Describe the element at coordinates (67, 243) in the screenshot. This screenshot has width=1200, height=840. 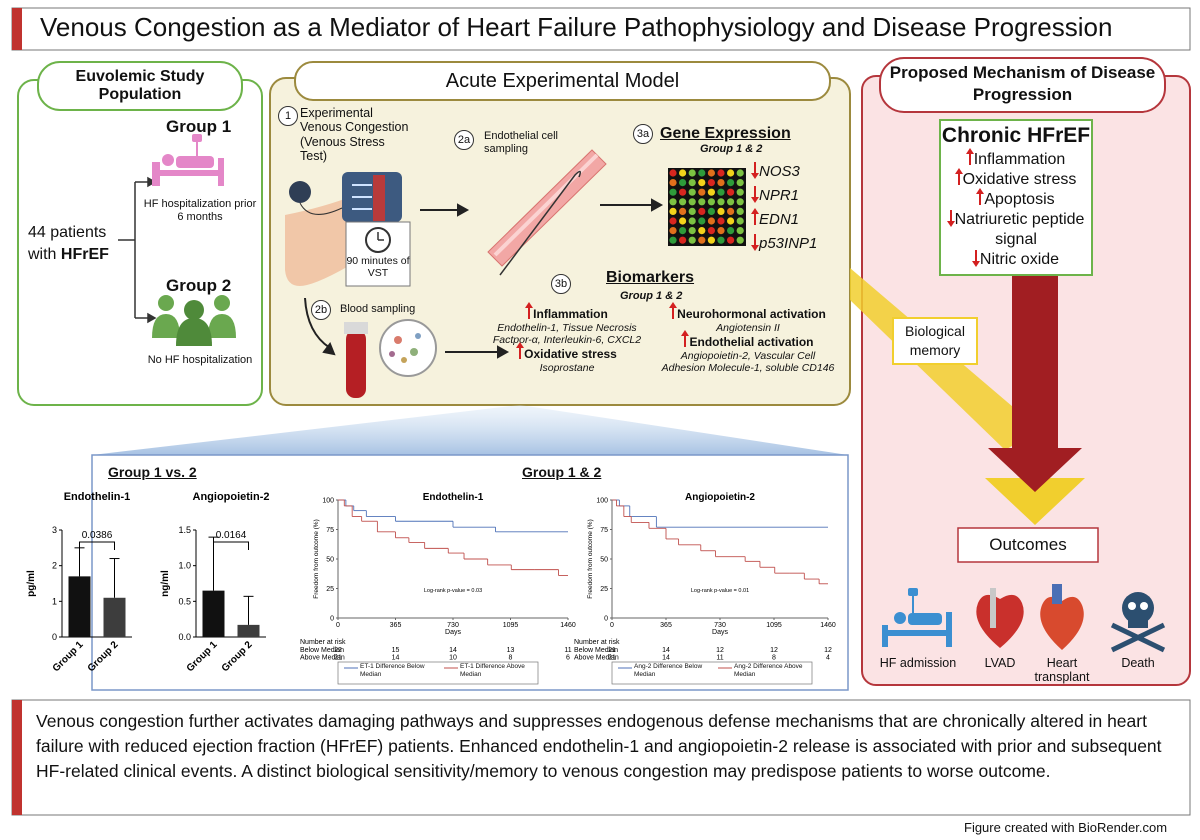
I see `patients-text: 44 patients with` at that location.